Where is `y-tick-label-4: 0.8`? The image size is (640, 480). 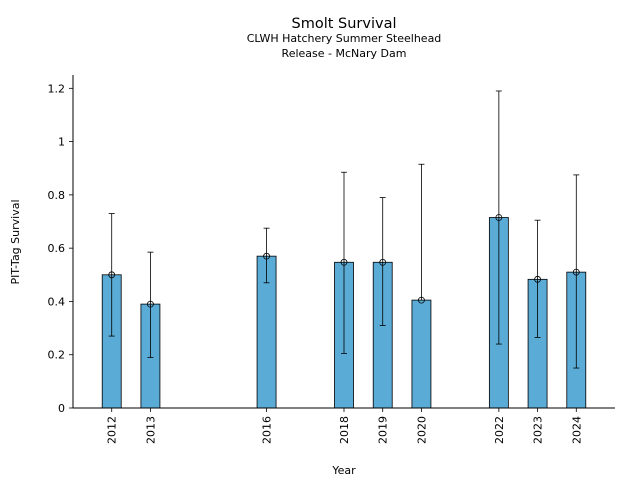 y-tick-label-4: 0.8 is located at coordinates (57, 195).